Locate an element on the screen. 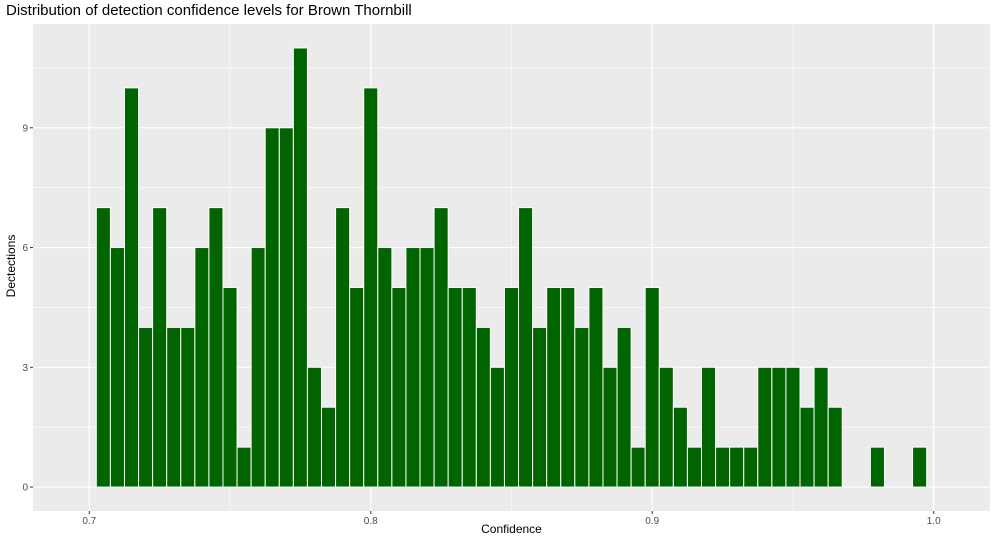 The height and width of the screenshot is (543, 1000). x-tick-label: 1.0 is located at coordinates (934, 521).